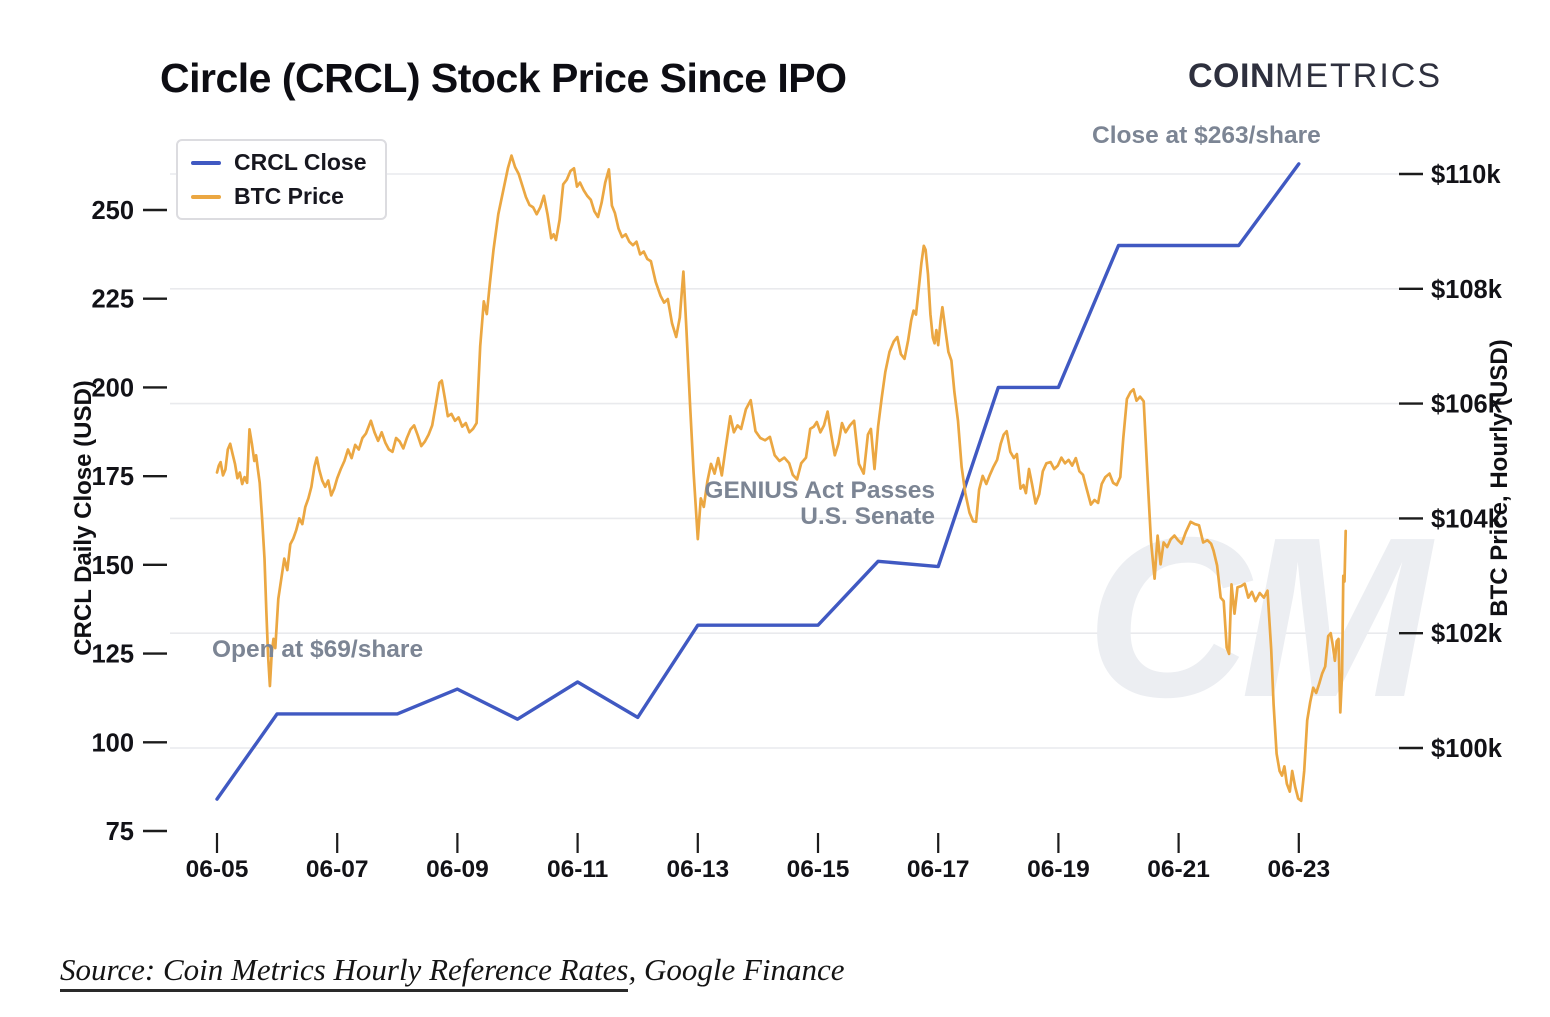  Describe the element at coordinates (1231, 76) in the screenshot. I see `logo-coin-text: COIN` at that location.